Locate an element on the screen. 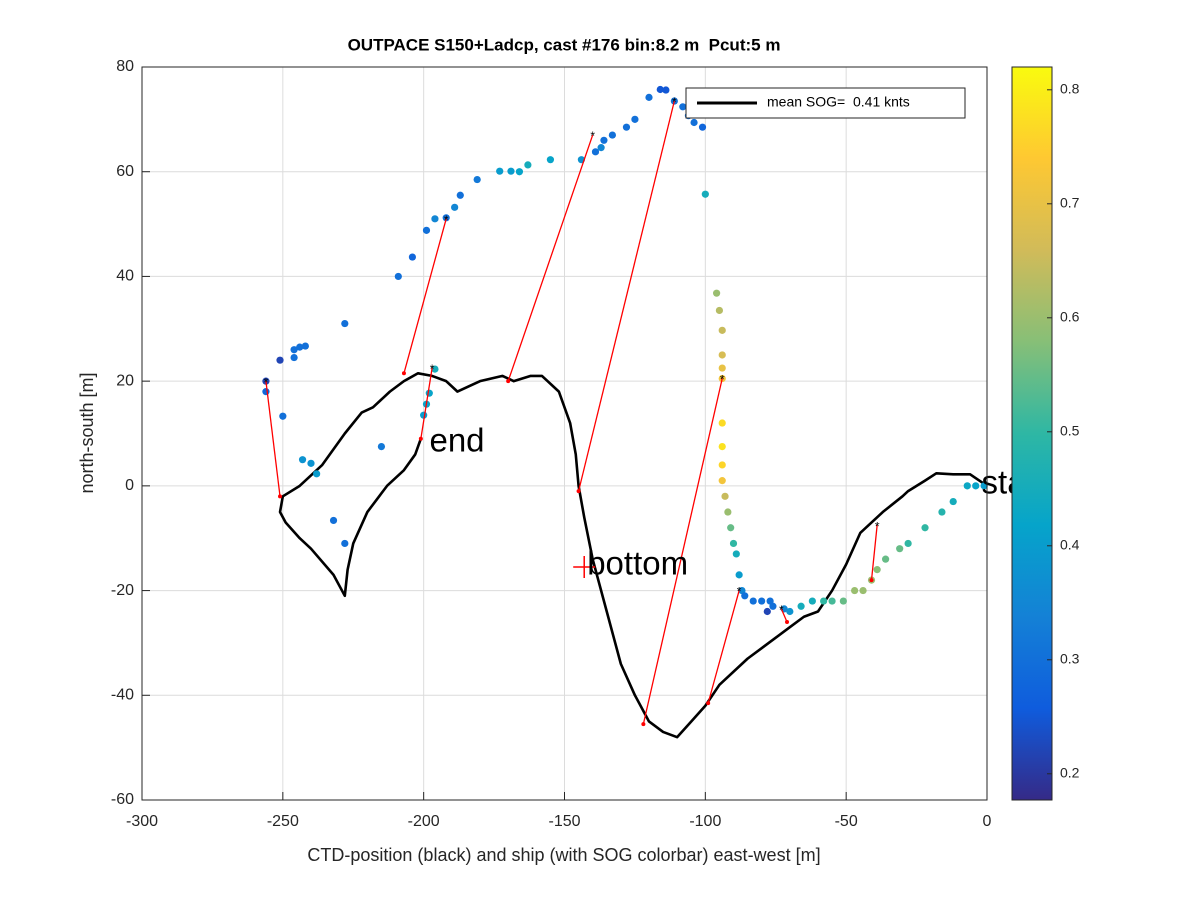 Image resolution: width=1200 pixels, height=900 pixels. y-tick-label: 80 is located at coordinates (125, 66).